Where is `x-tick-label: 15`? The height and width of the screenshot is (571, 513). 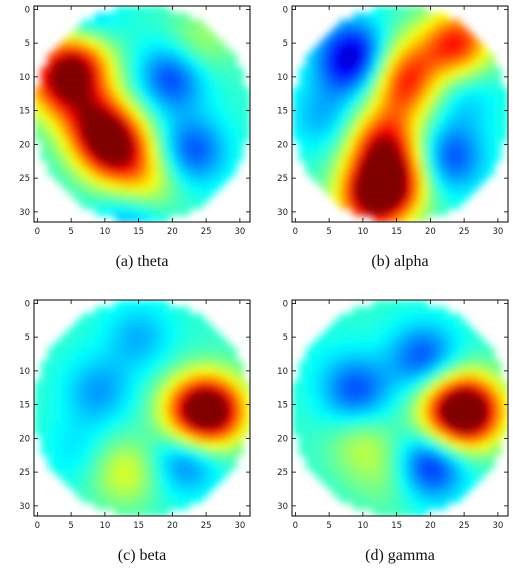
x-tick-label: 15 is located at coordinates (396, 232).